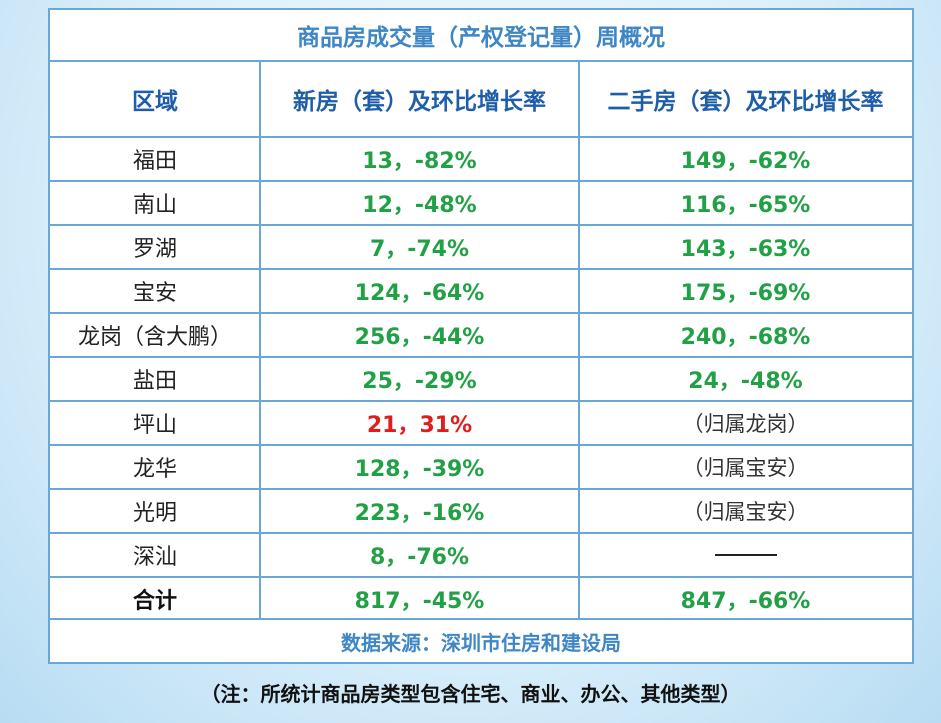  I want to click on new-homes-cell: 13，-82%, so click(419, 161).